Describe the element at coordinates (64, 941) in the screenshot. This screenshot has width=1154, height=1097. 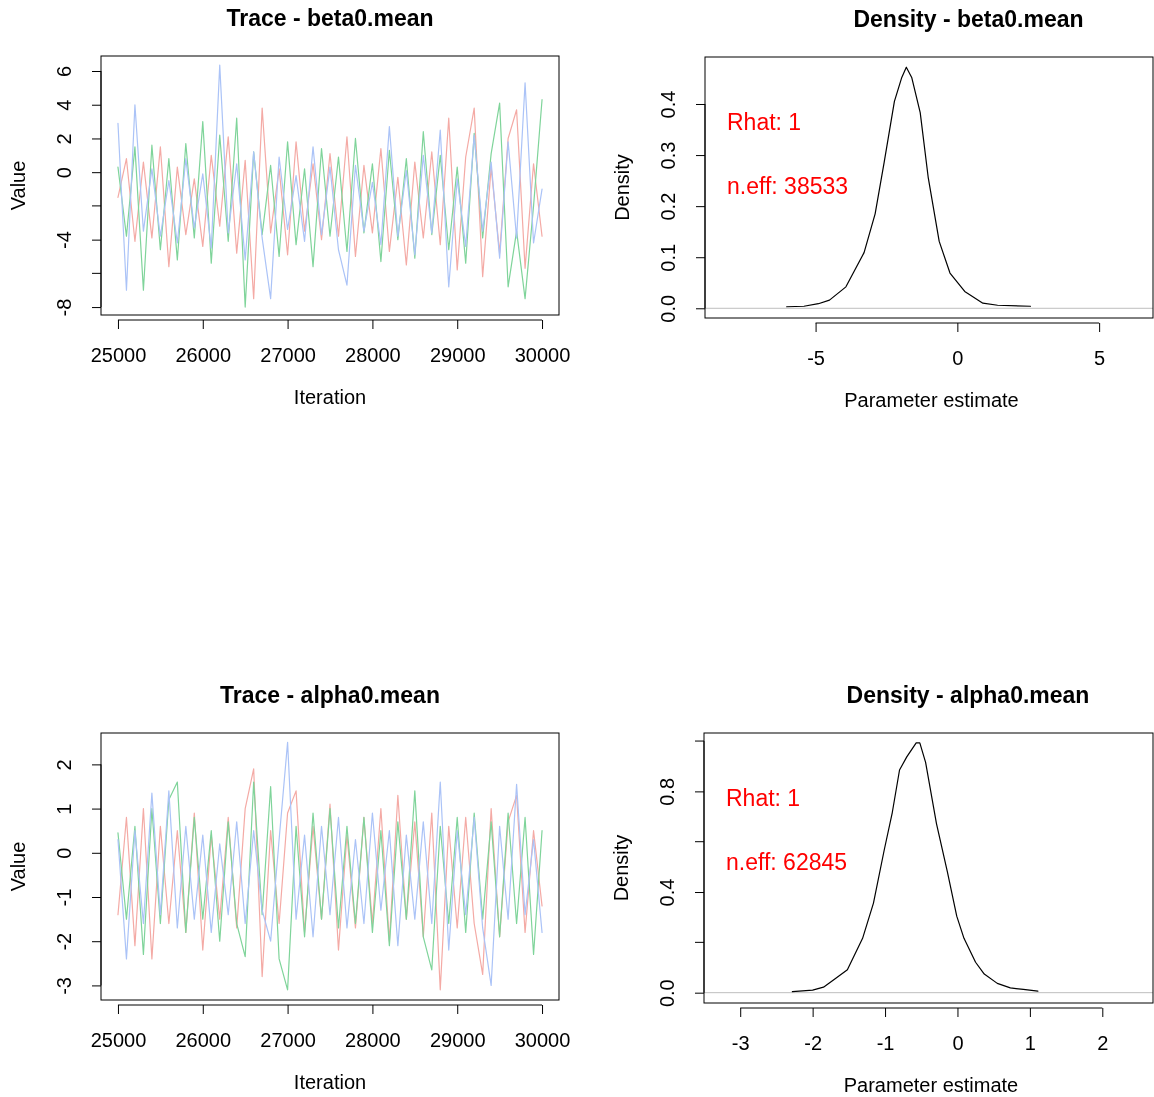
I see `y-tick-label: -2` at that location.